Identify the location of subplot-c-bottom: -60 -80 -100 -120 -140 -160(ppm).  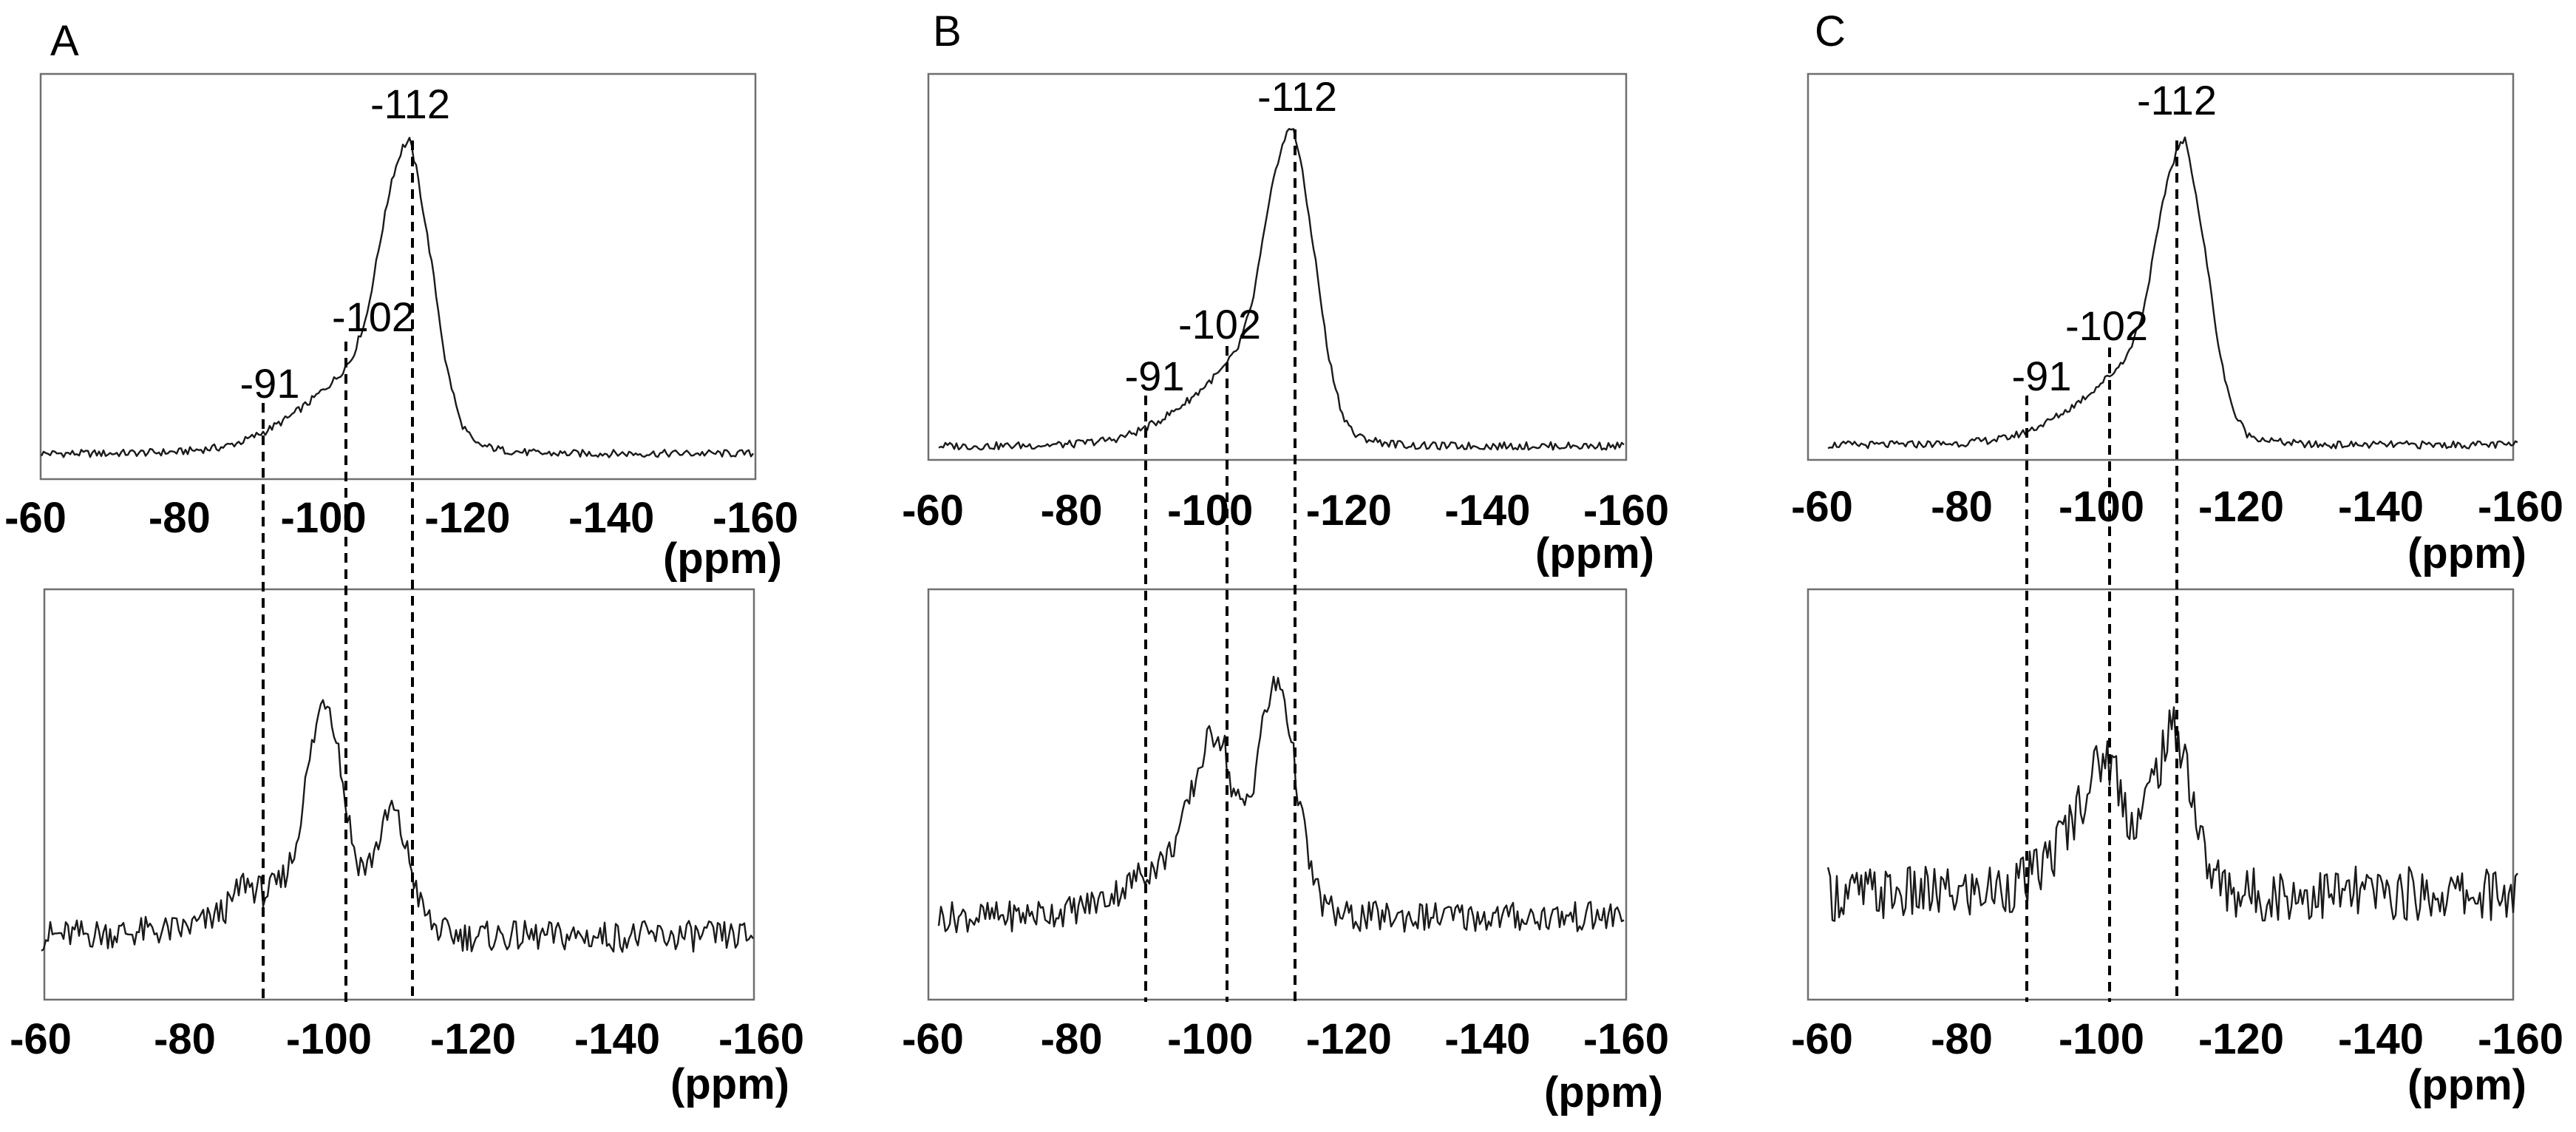
(2177, 848).